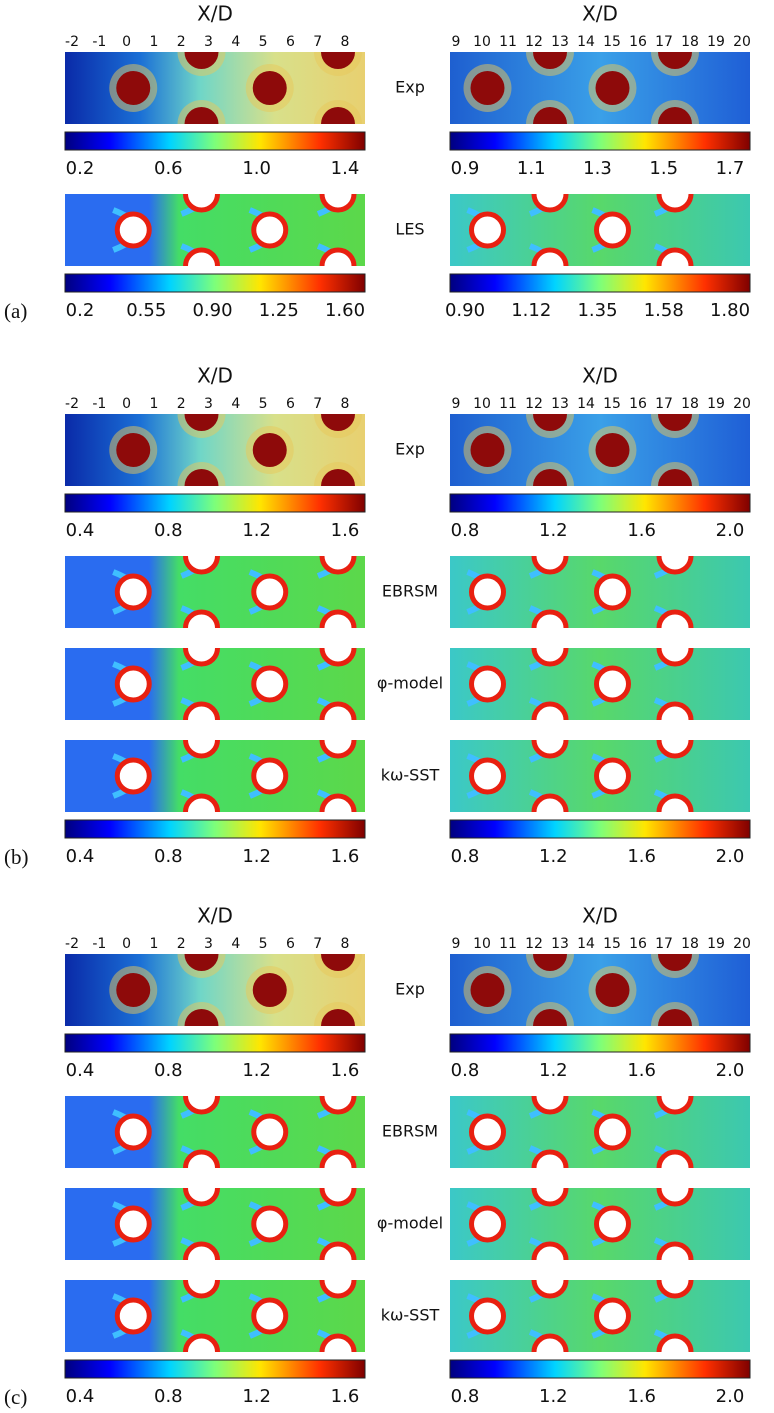 This screenshot has height=1413, width=774. I want to click on x-tick-label: 8, so click(345, 404).